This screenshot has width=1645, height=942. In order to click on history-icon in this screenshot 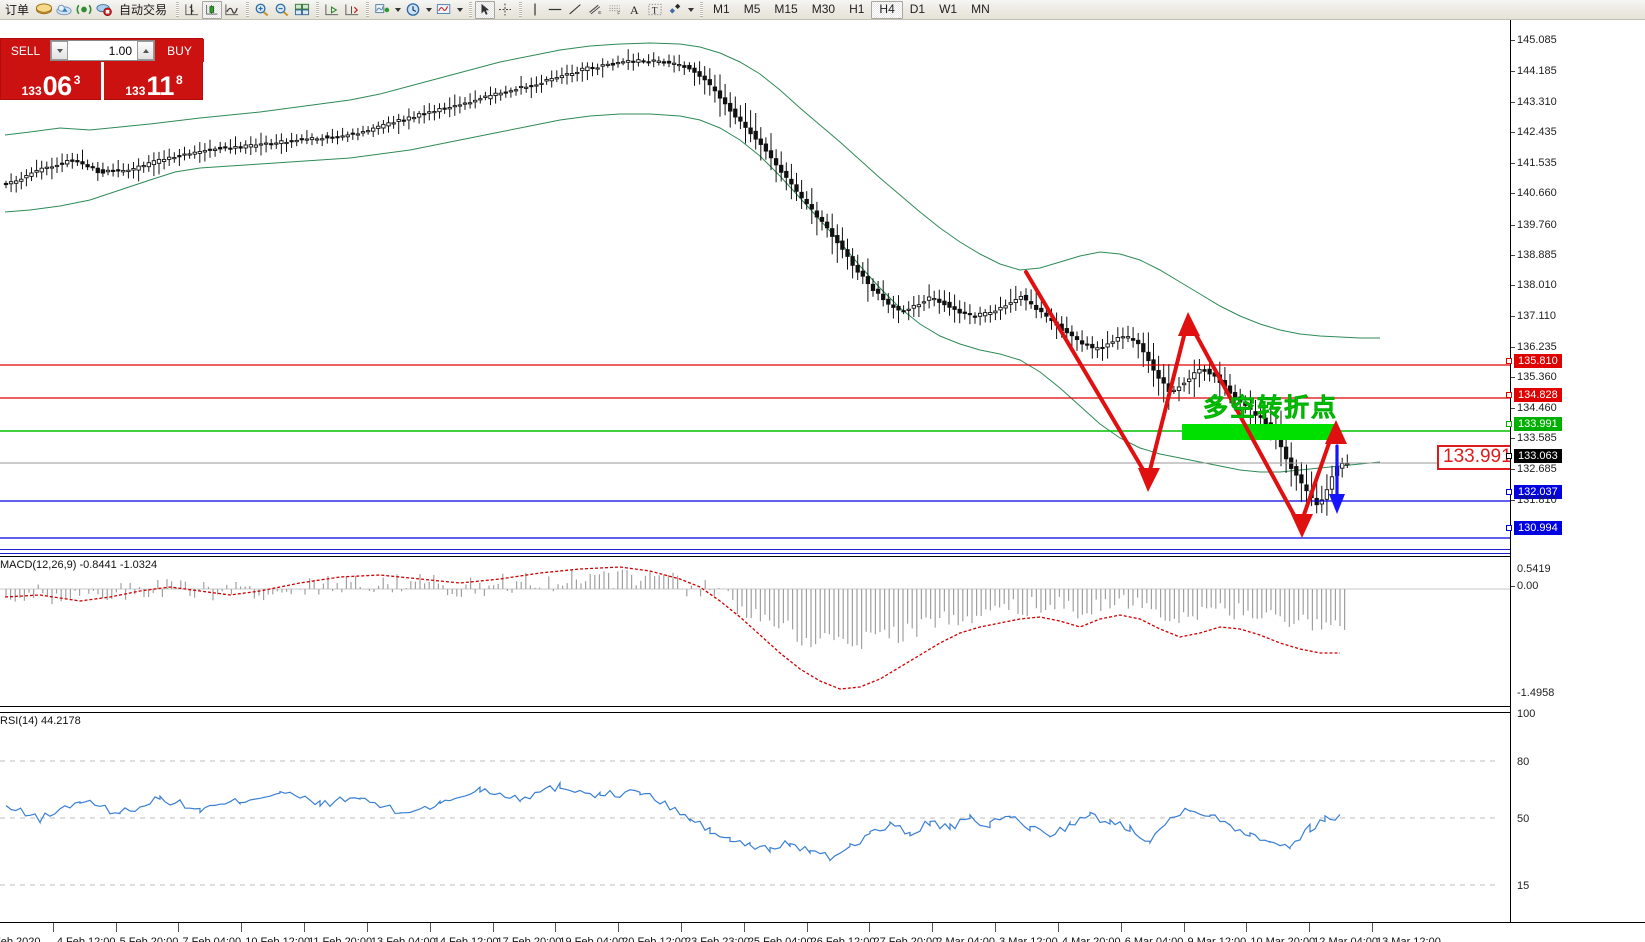, I will do `click(44, 10)`.